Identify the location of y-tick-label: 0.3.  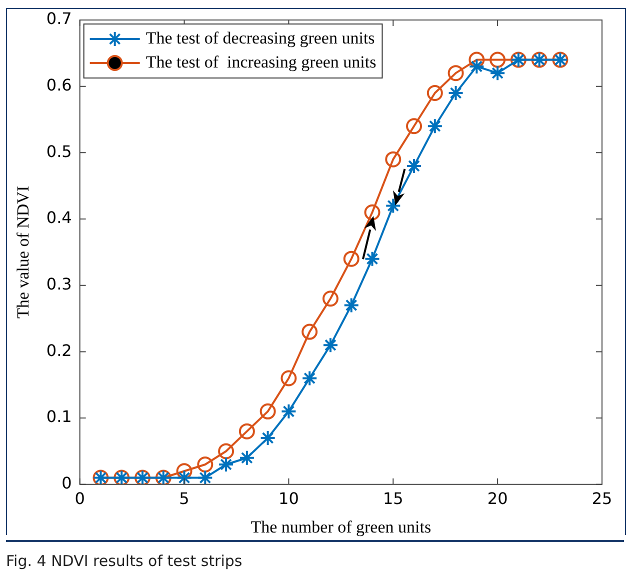
(59, 284).